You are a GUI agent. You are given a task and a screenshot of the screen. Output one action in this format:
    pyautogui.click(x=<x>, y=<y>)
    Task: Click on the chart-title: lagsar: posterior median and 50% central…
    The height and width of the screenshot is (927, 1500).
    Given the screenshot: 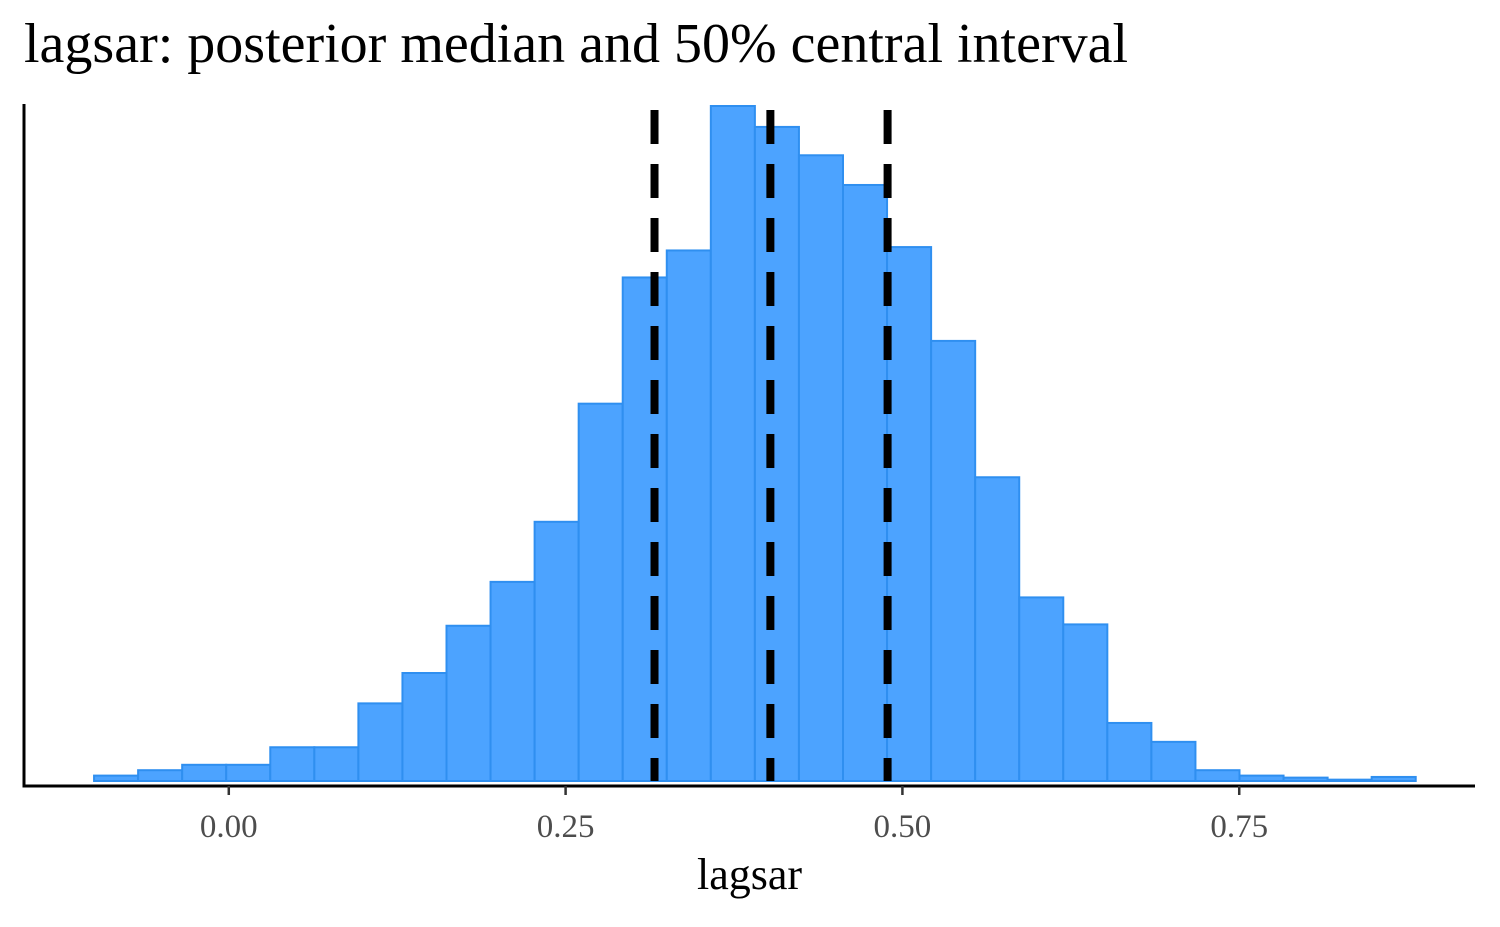 What is the action you would take?
    pyautogui.click(x=576, y=44)
    